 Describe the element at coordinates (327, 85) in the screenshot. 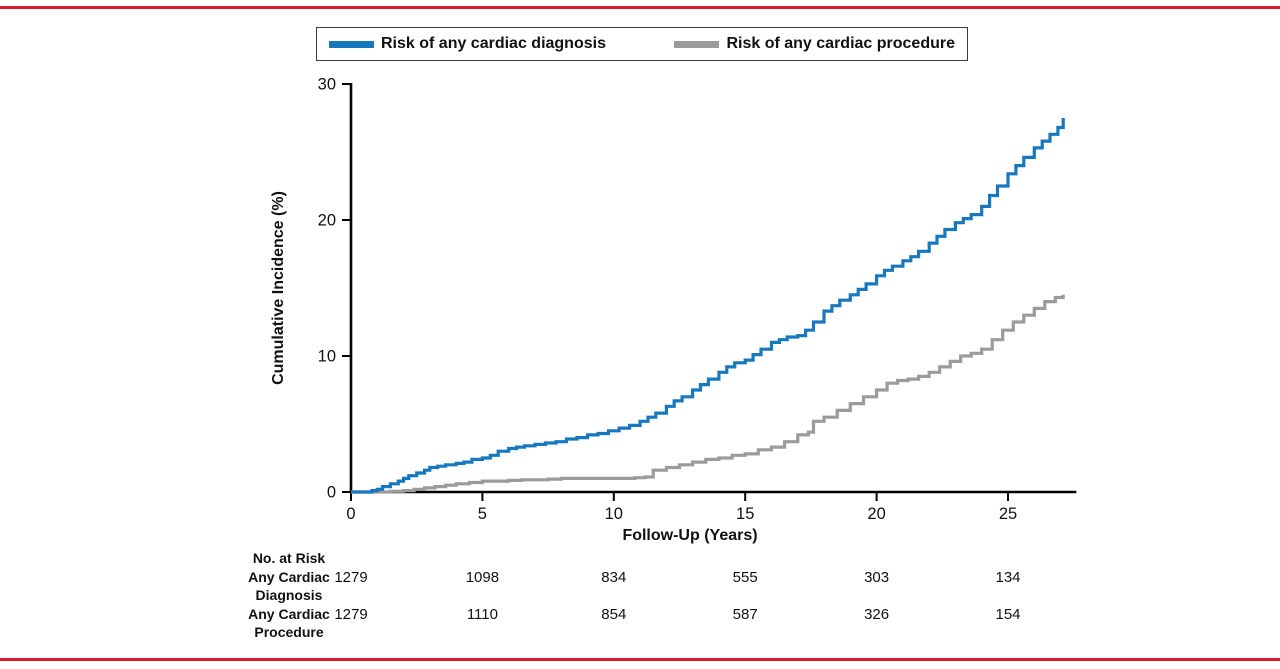

I see `y-tick-label: 30` at that location.